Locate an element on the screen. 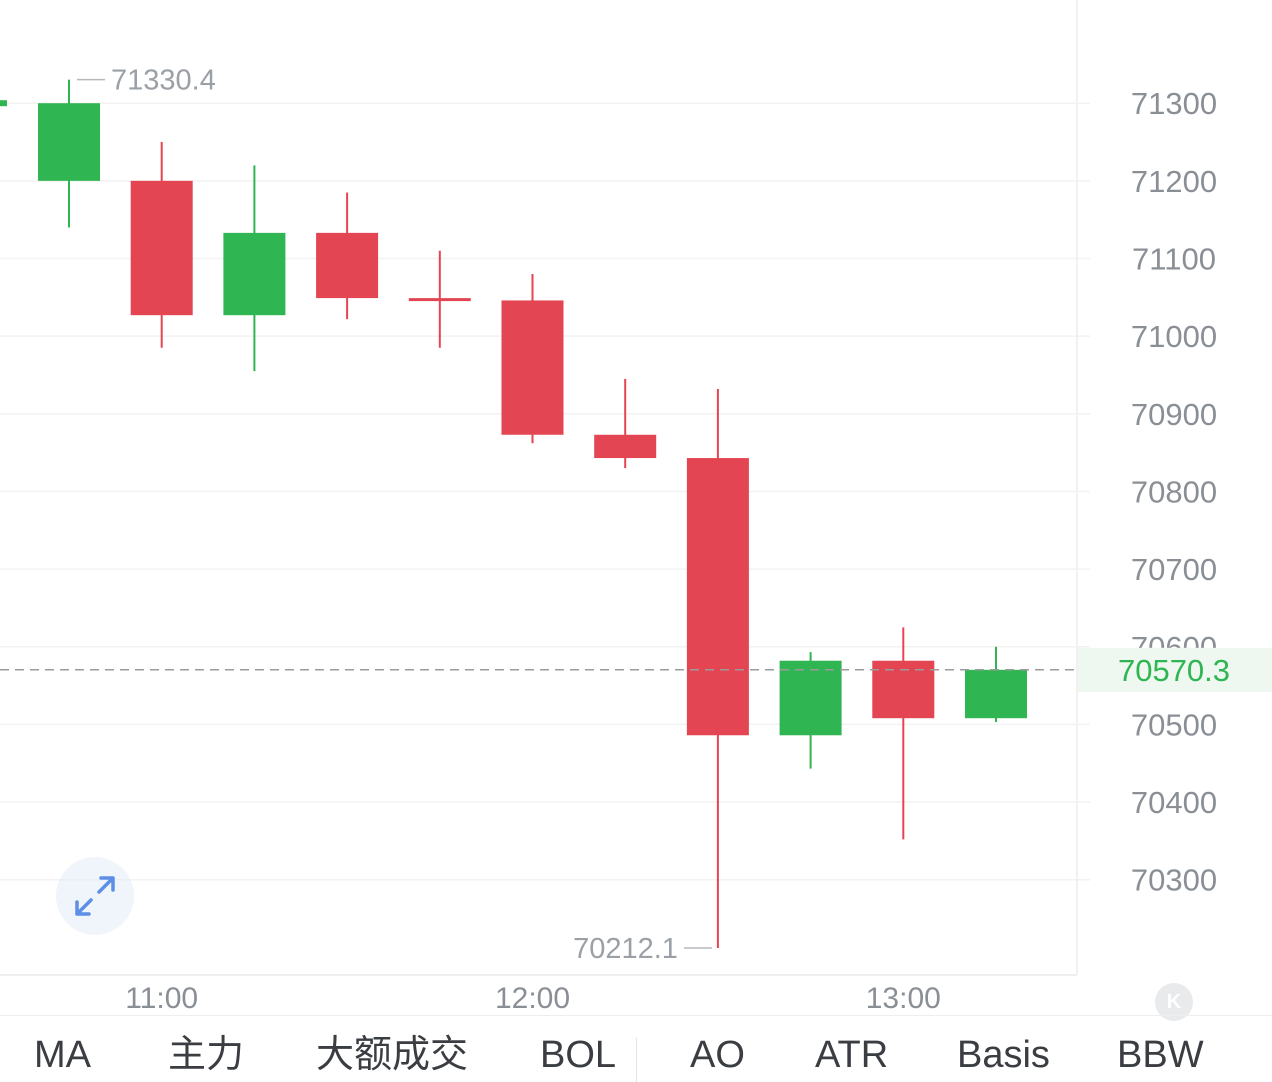  indicator-tab-ao: AO is located at coordinates (717, 1055).